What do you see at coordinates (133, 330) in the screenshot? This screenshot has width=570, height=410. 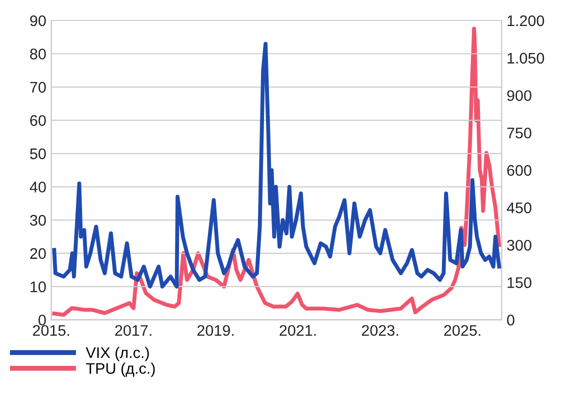 I see `x-tick-label: 2017.` at bounding box center [133, 330].